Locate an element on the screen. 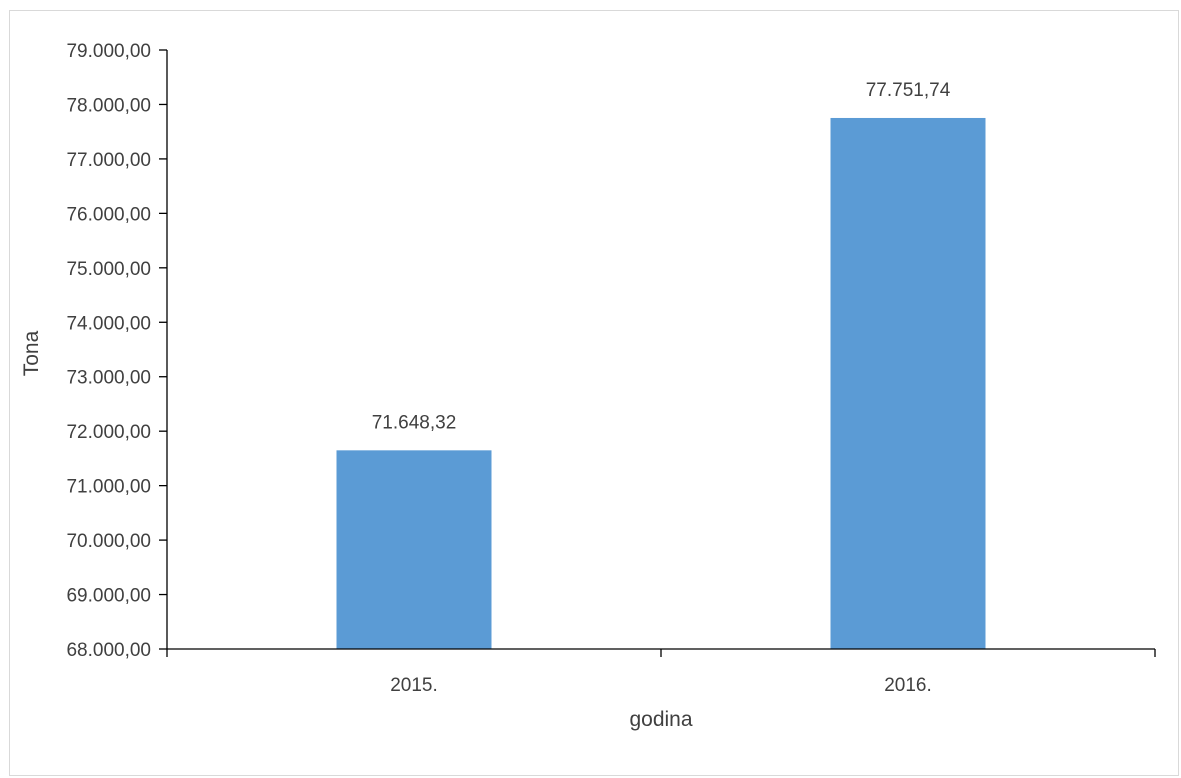  bar-2016 is located at coordinates (908, 383).